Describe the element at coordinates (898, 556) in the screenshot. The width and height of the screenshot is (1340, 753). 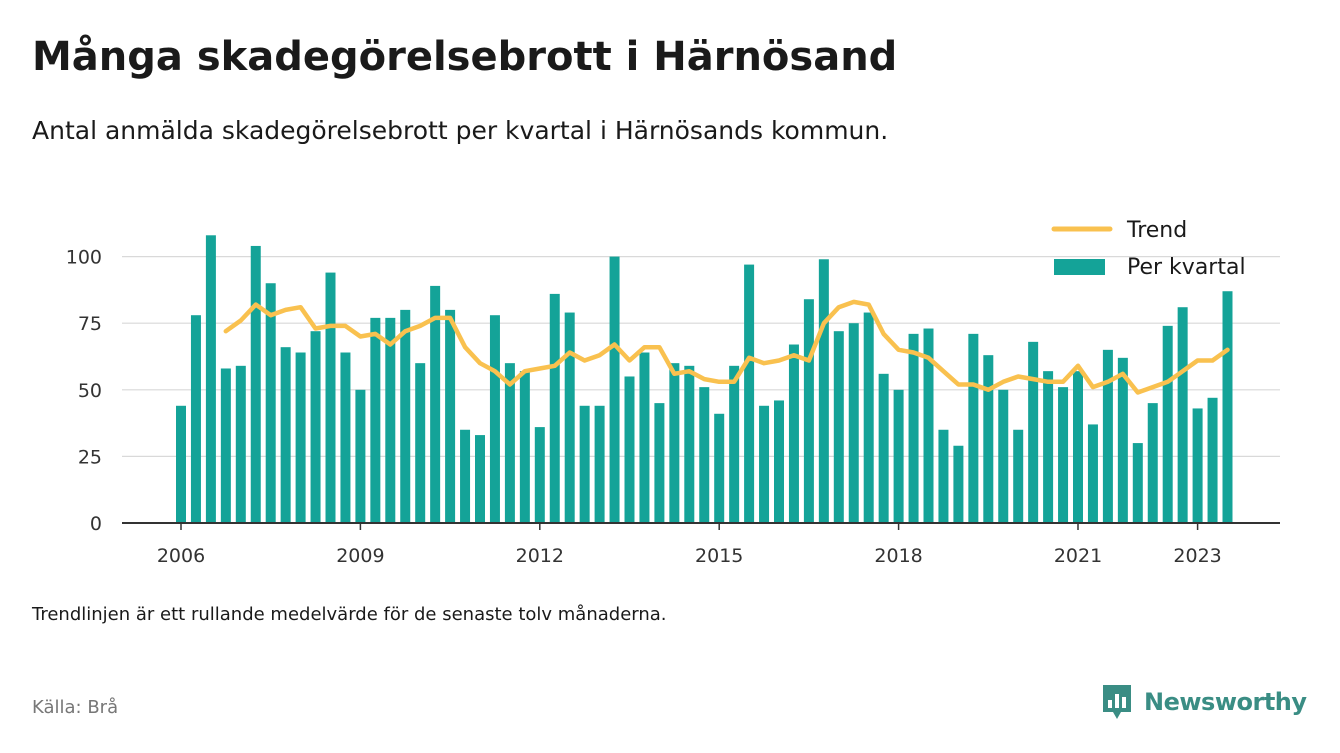
I see `x-tick-label: 2018` at that location.